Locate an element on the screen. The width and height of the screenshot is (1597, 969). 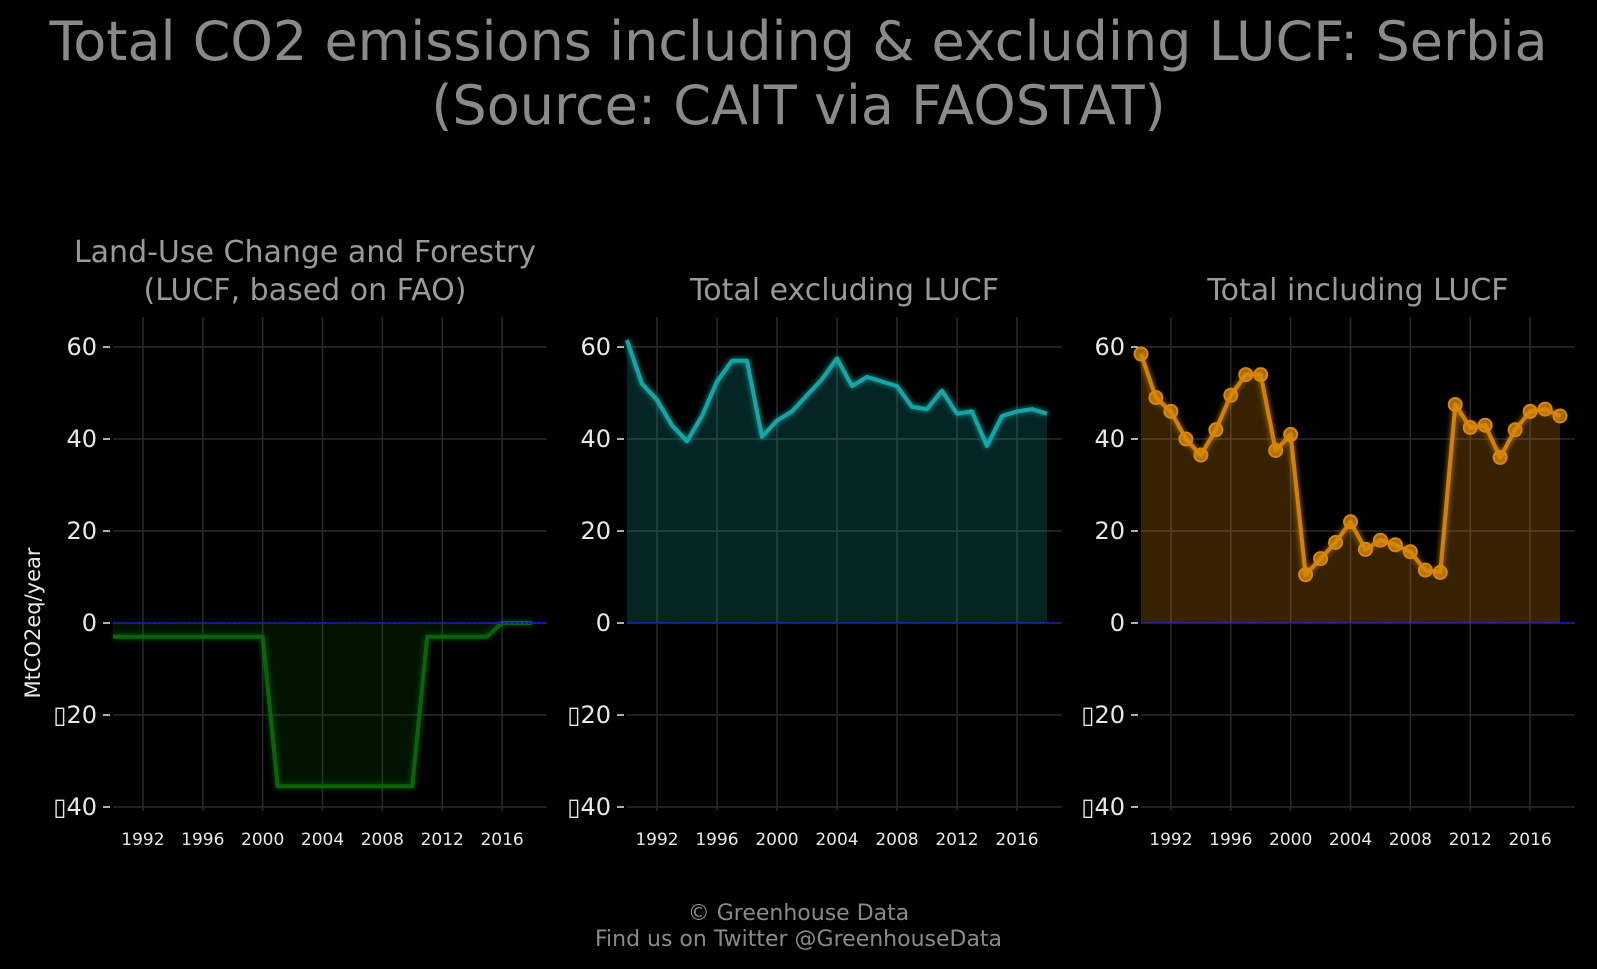
footer-twitter: Find us on Twitter @GreenhouseData is located at coordinates (798, 939).